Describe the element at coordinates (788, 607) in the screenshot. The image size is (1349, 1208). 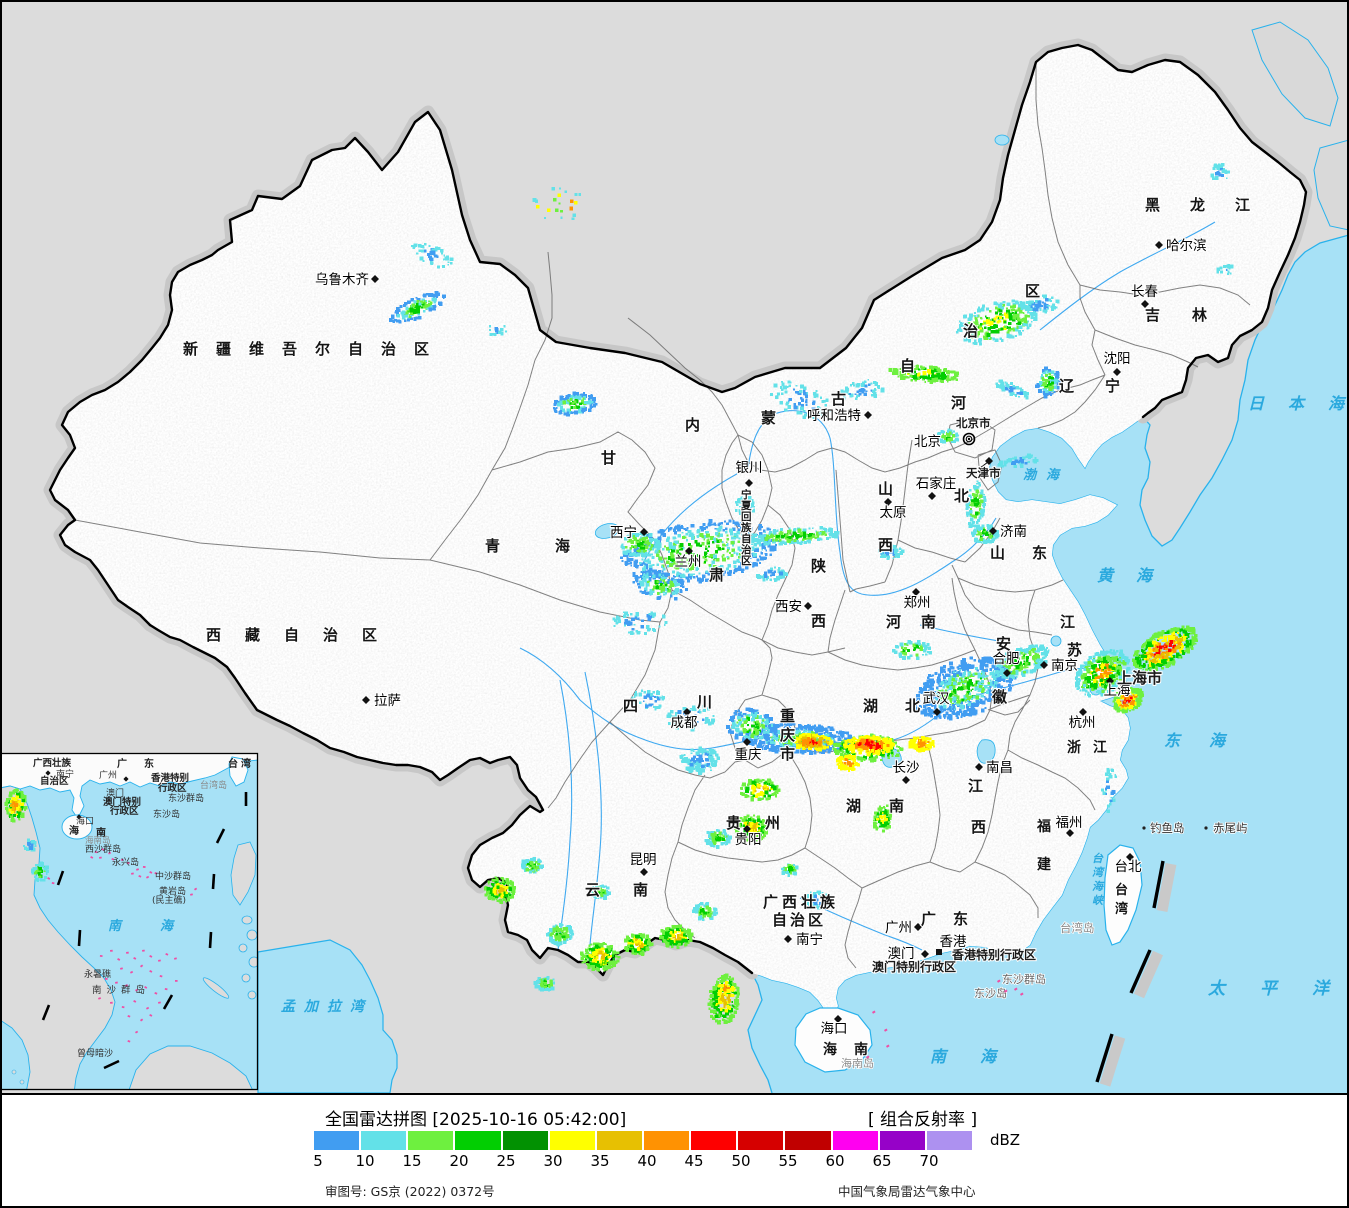
I see `city-label: 西安` at that location.